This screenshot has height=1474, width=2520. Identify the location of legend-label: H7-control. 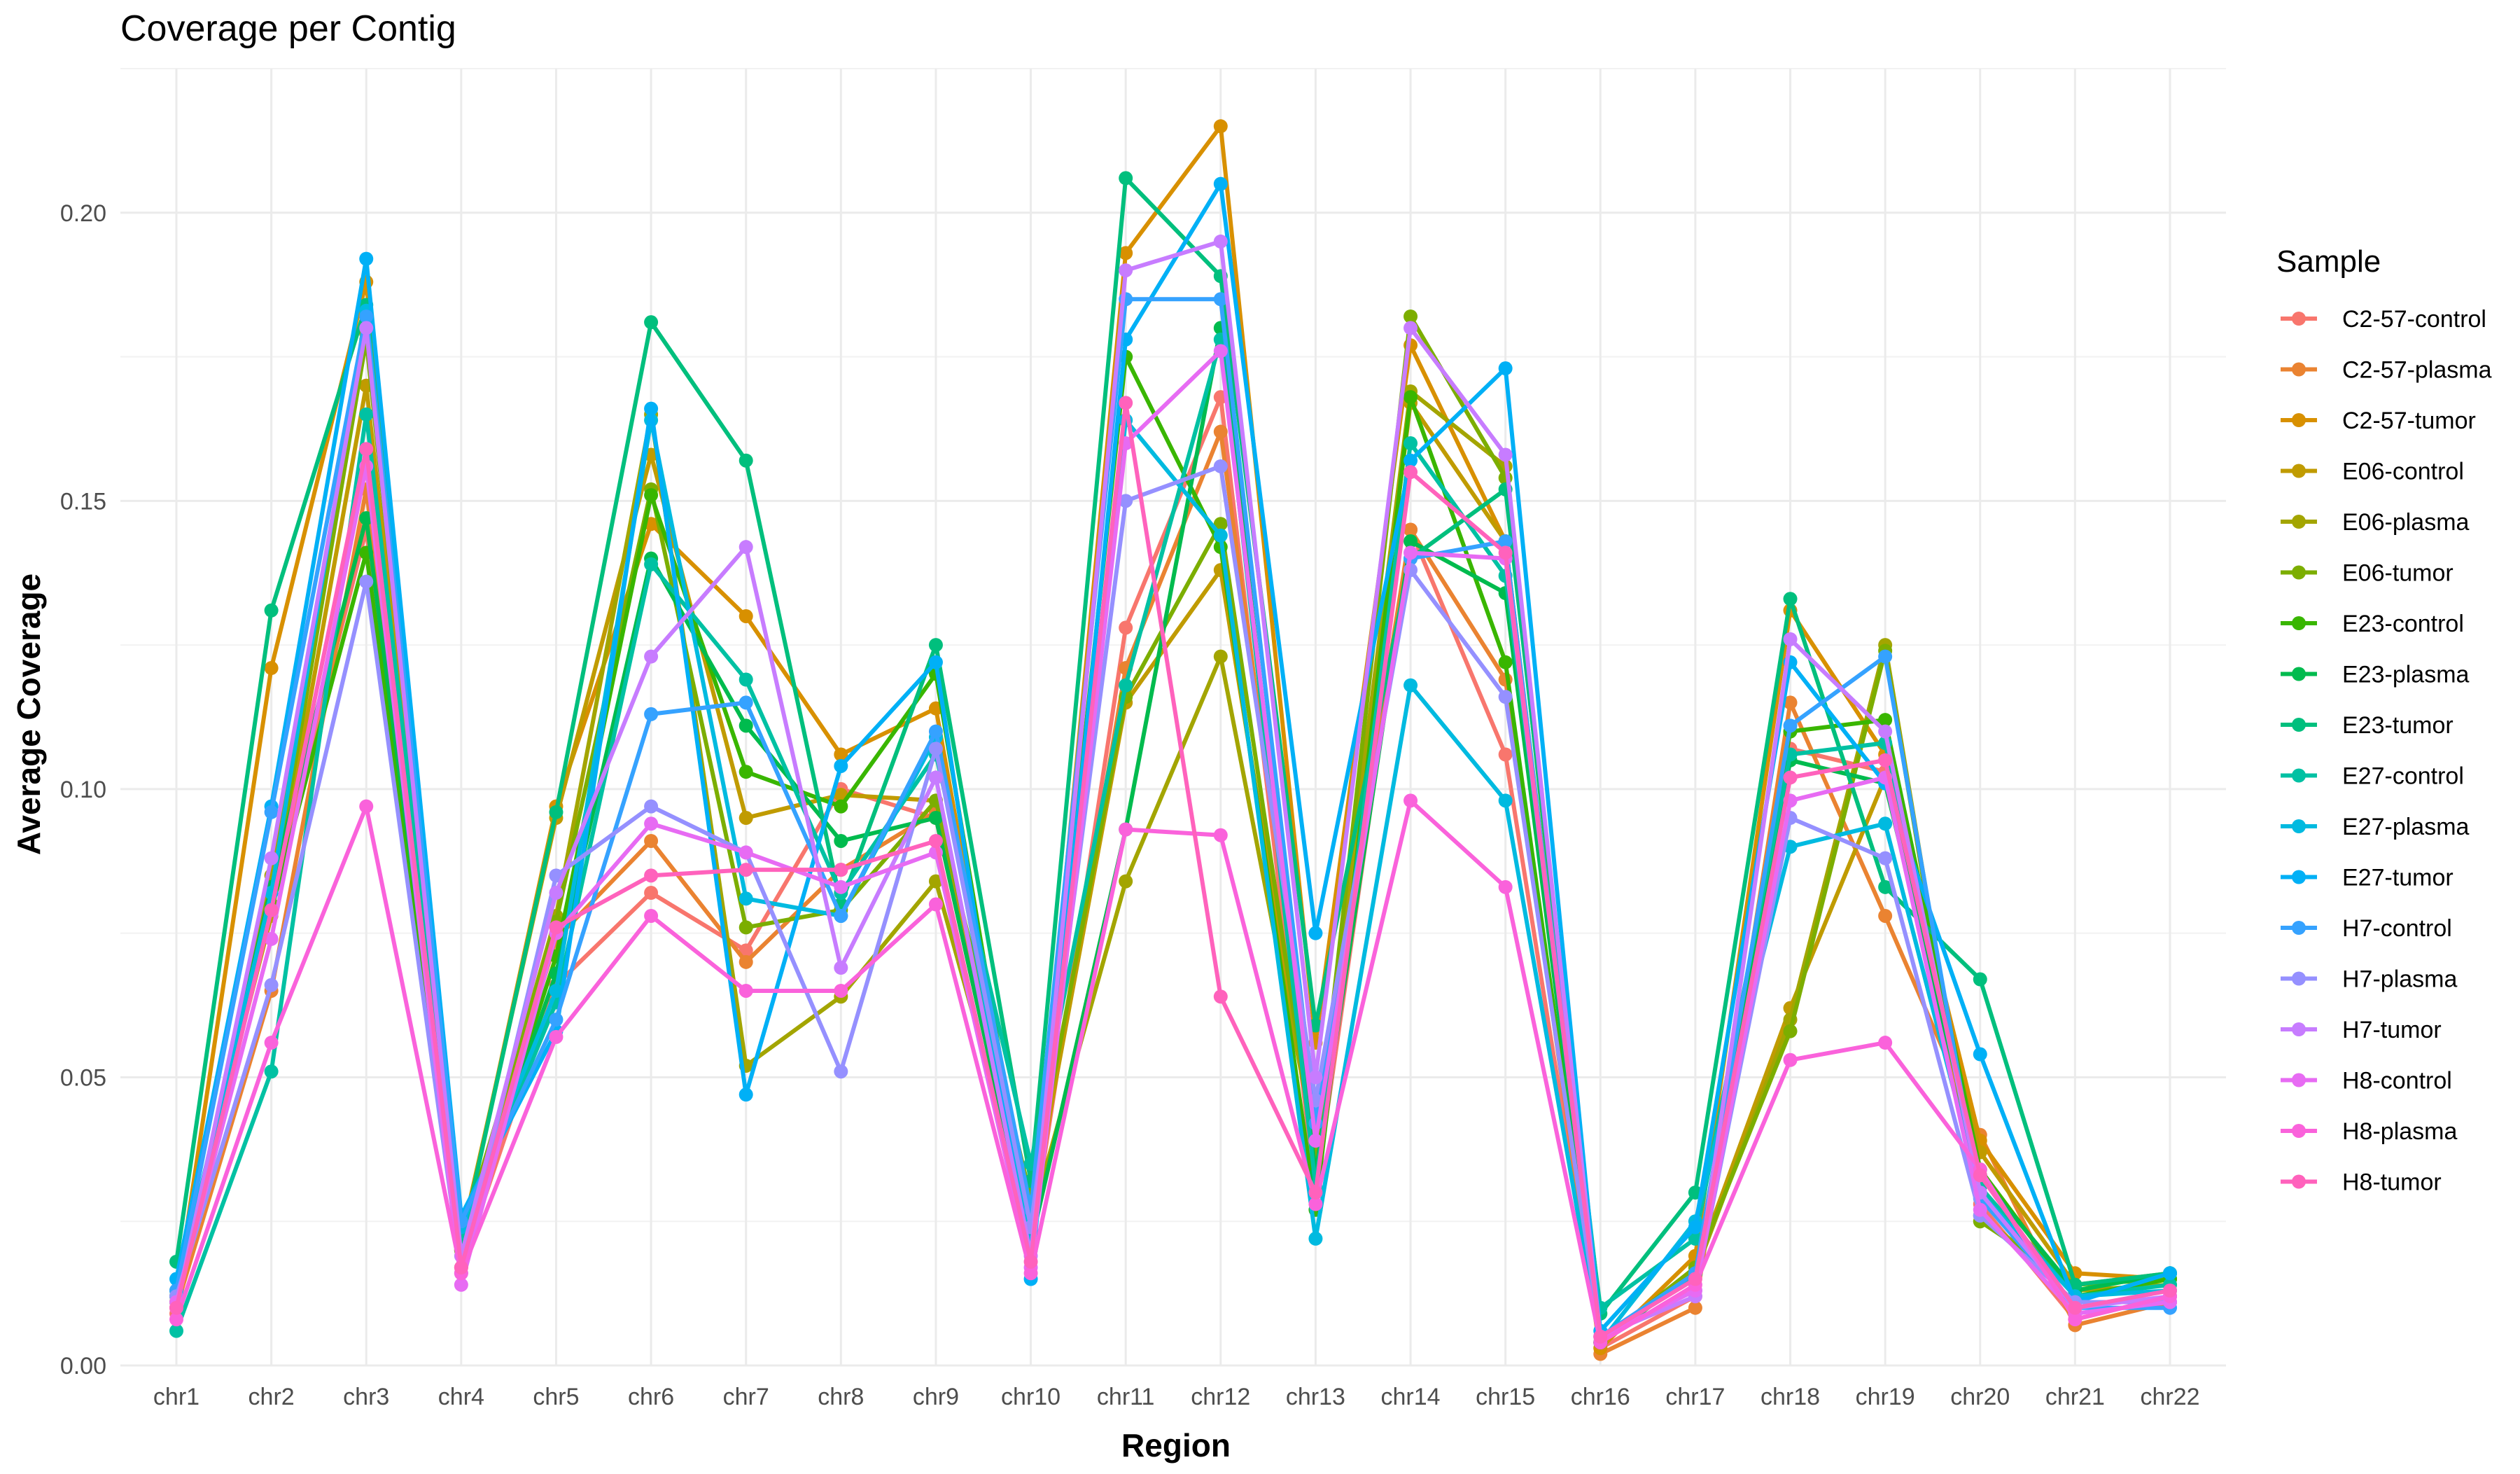
(2397, 928).